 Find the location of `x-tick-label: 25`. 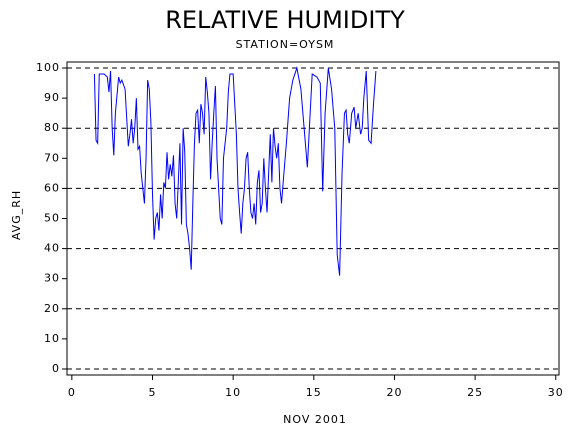

x-tick-label: 25 is located at coordinates (475, 392).